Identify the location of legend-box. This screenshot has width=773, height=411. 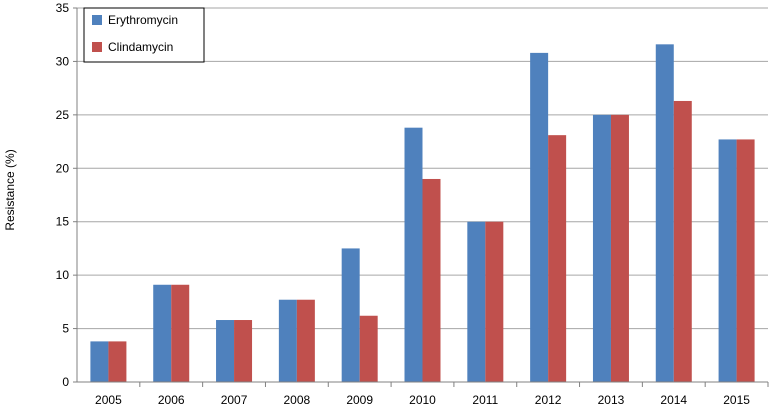
(144, 35).